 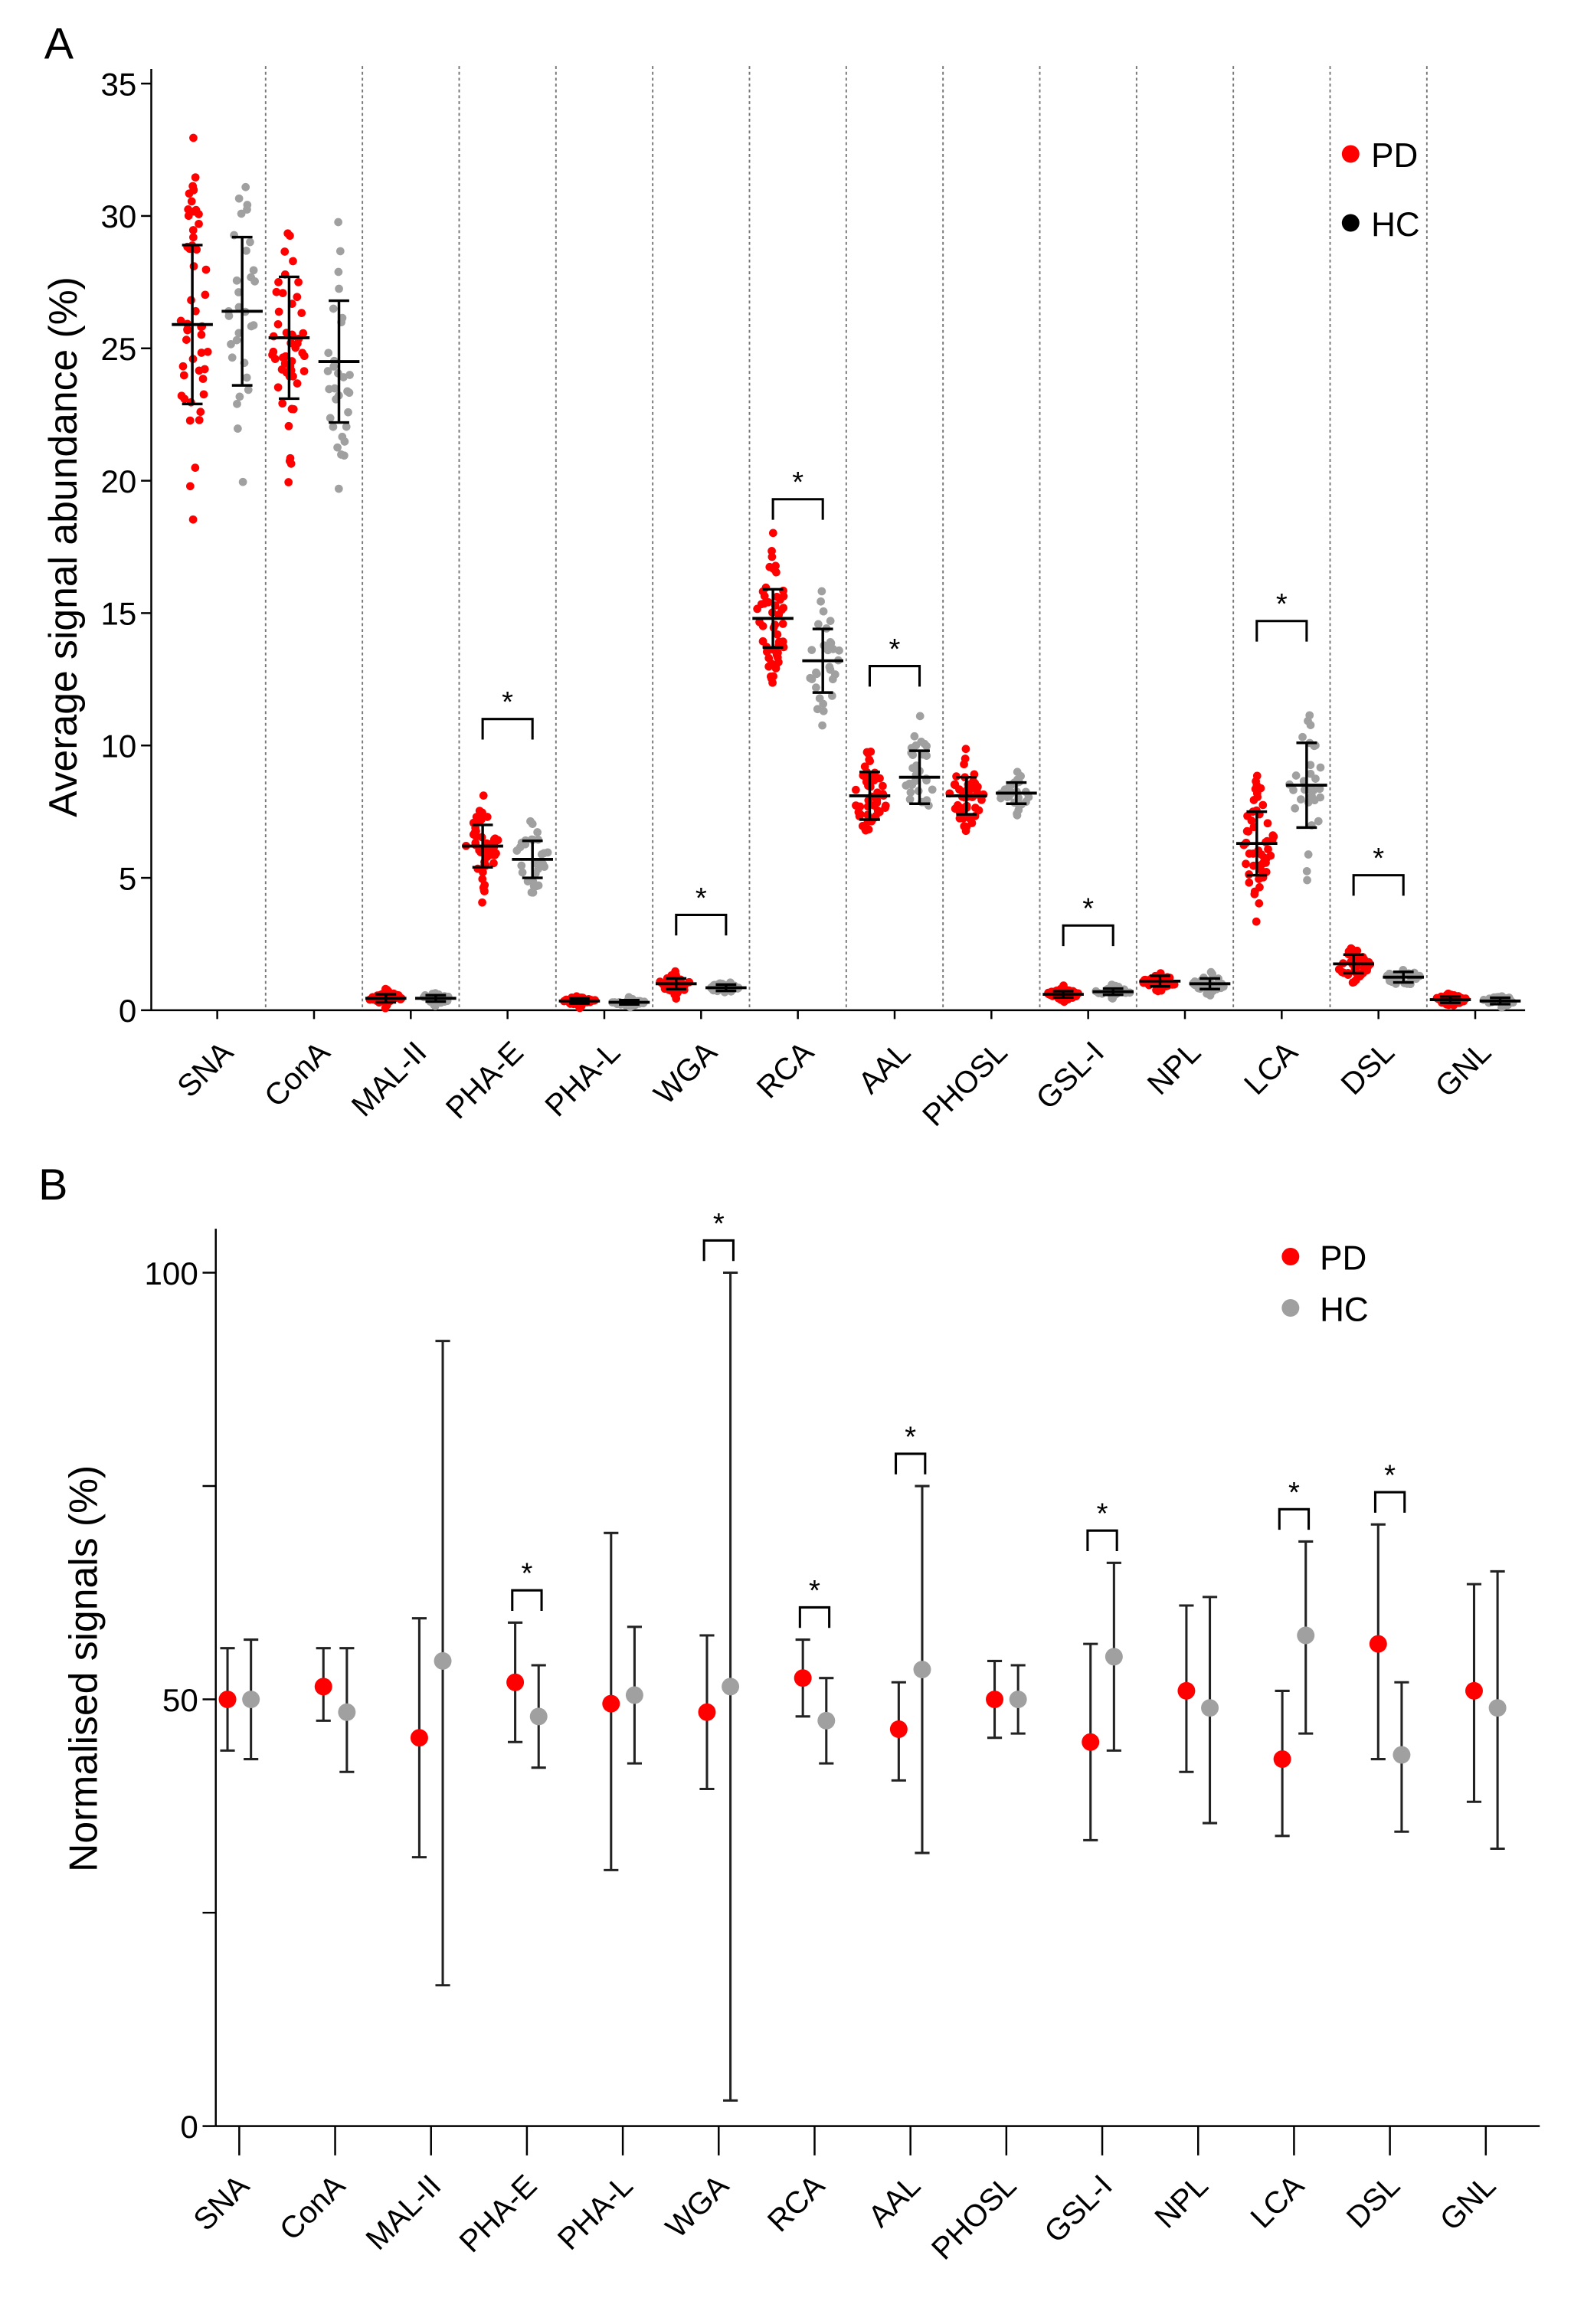 I want to click on panel-label-b: B, so click(x=52, y=1184).